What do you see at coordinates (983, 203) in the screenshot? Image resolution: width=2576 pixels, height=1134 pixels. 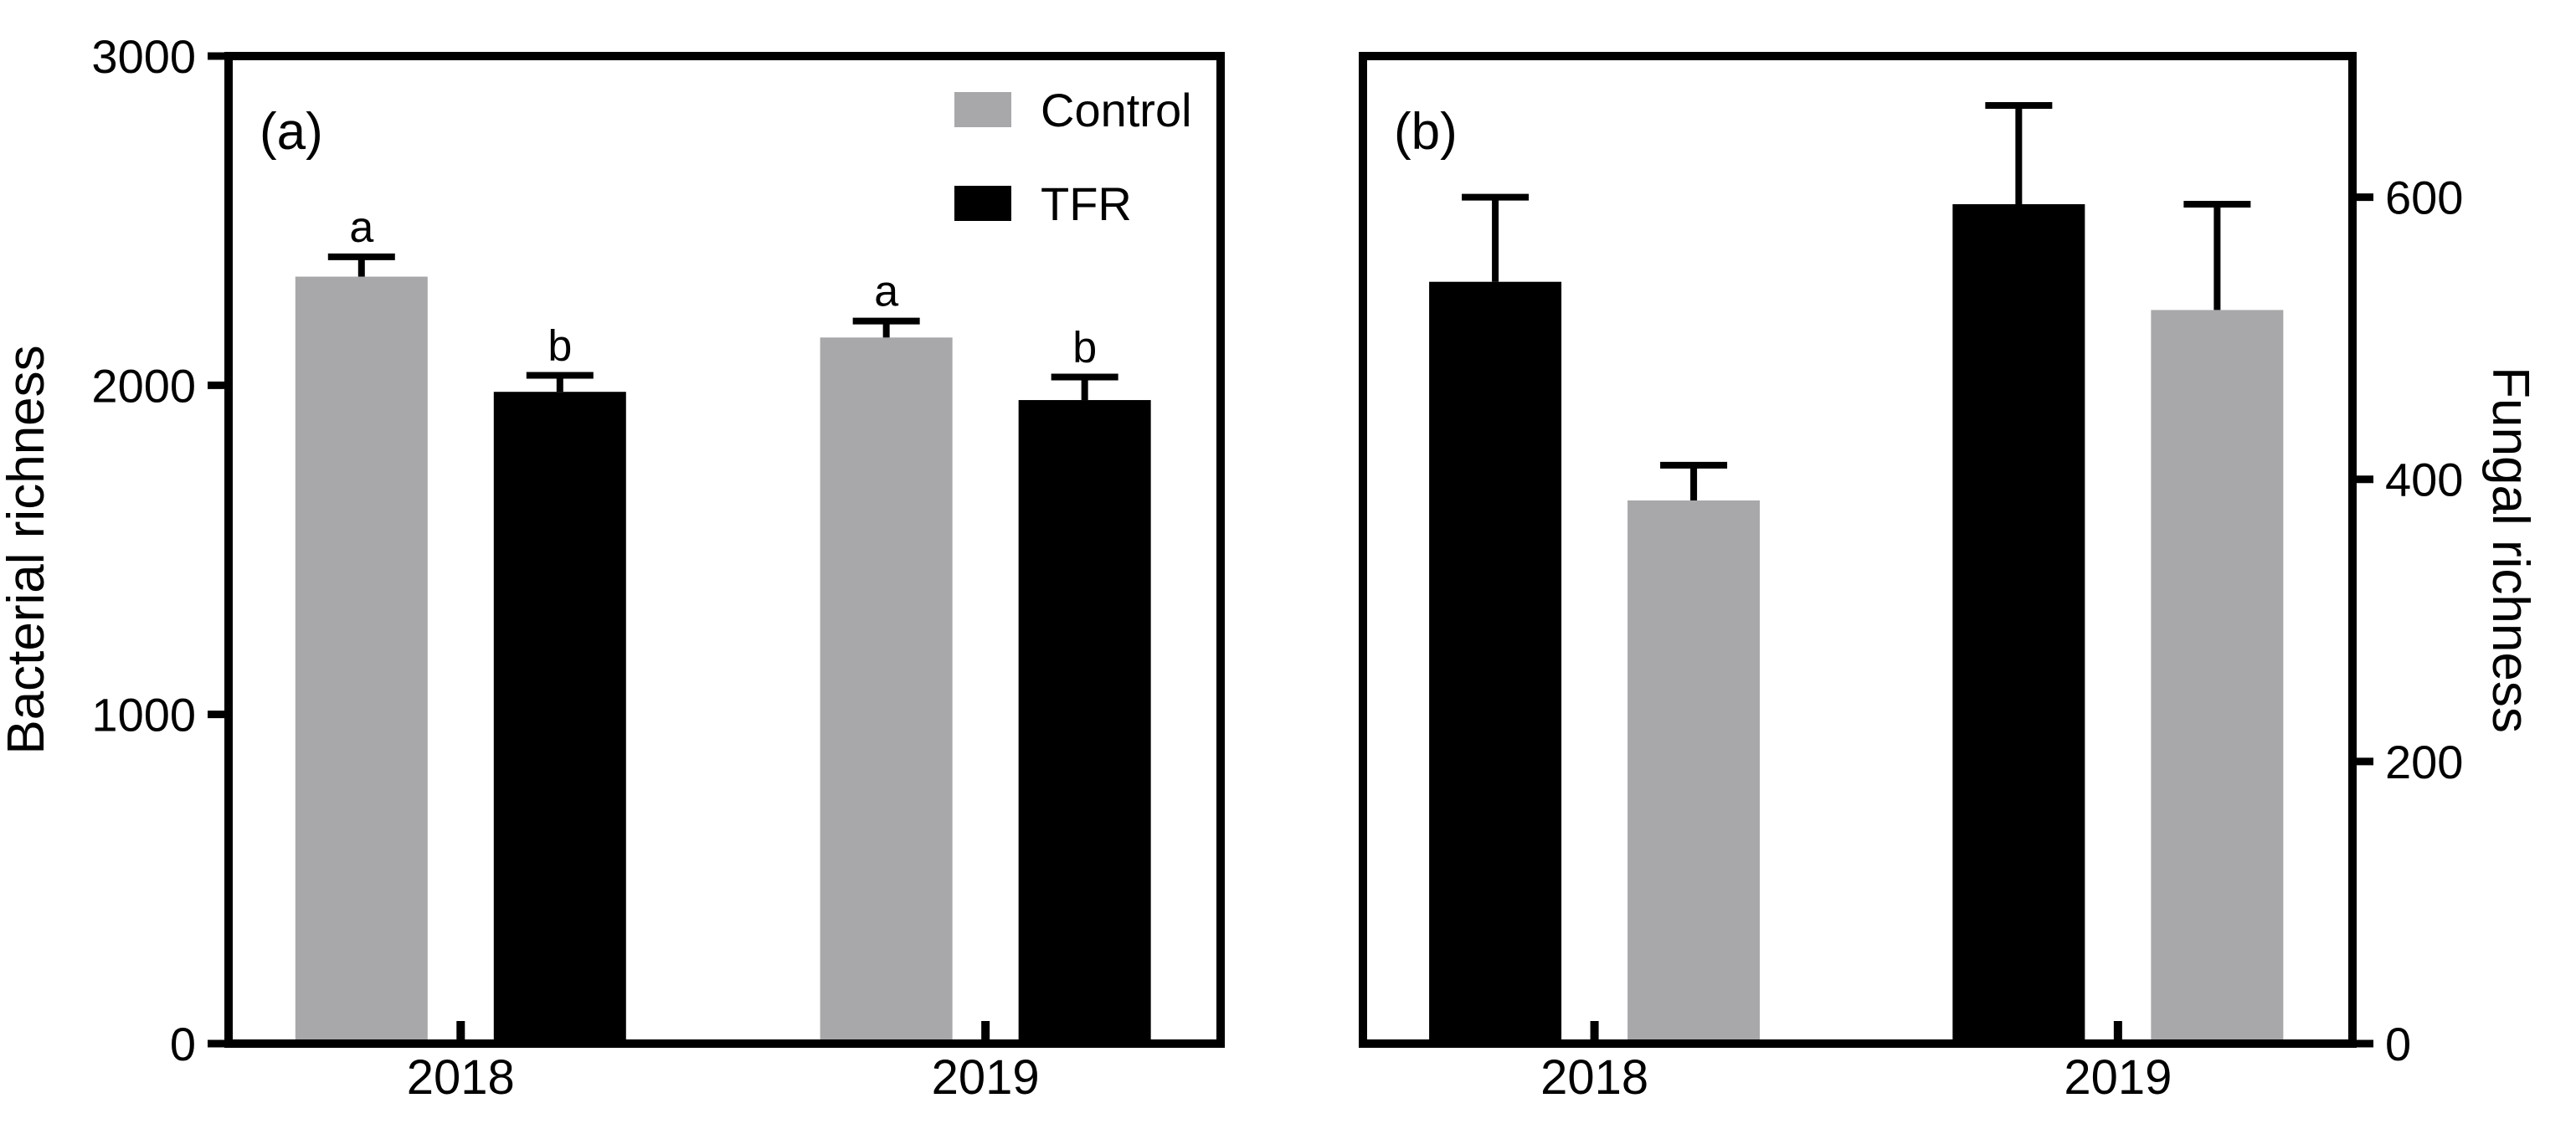 I see `legend-swatch-tfr` at bounding box center [983, 203].